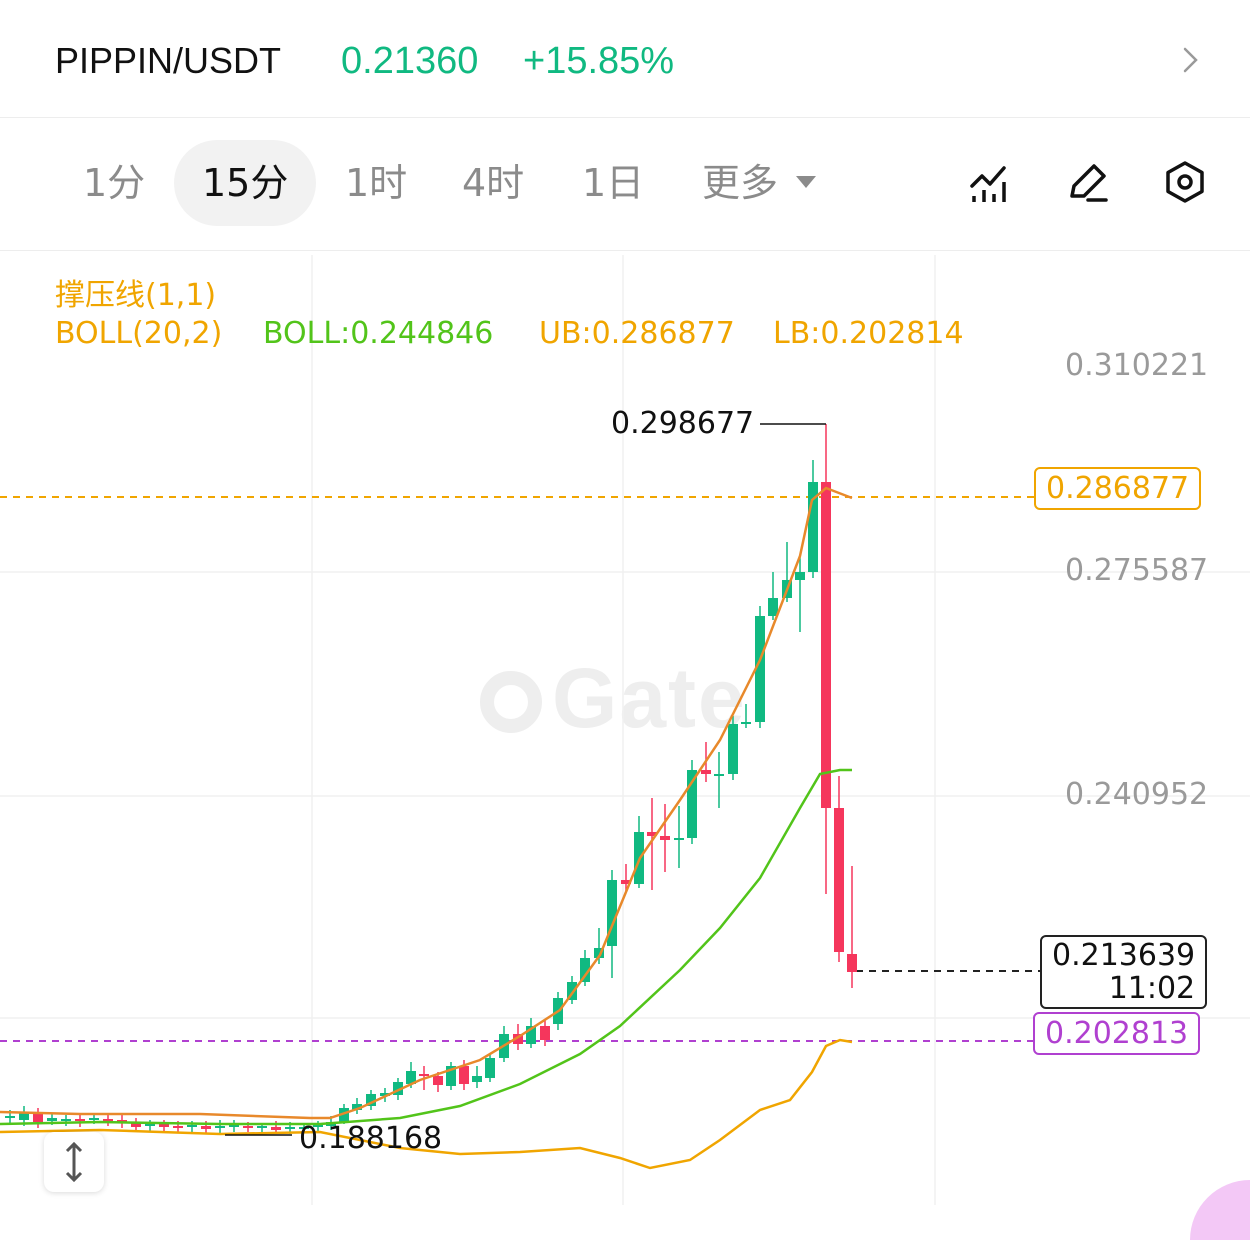 Image resolution: width=1250 pixels, height=1240 pixels. I want to click on watermark-text: Gate, so click(649, 698).